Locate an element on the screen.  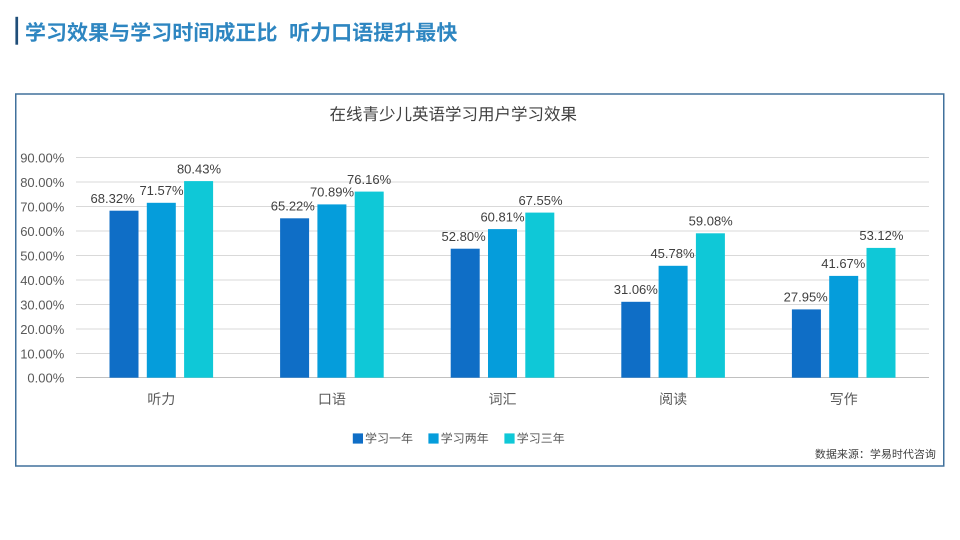
svg-text: 70.89% is located at coordinates (332, 192).